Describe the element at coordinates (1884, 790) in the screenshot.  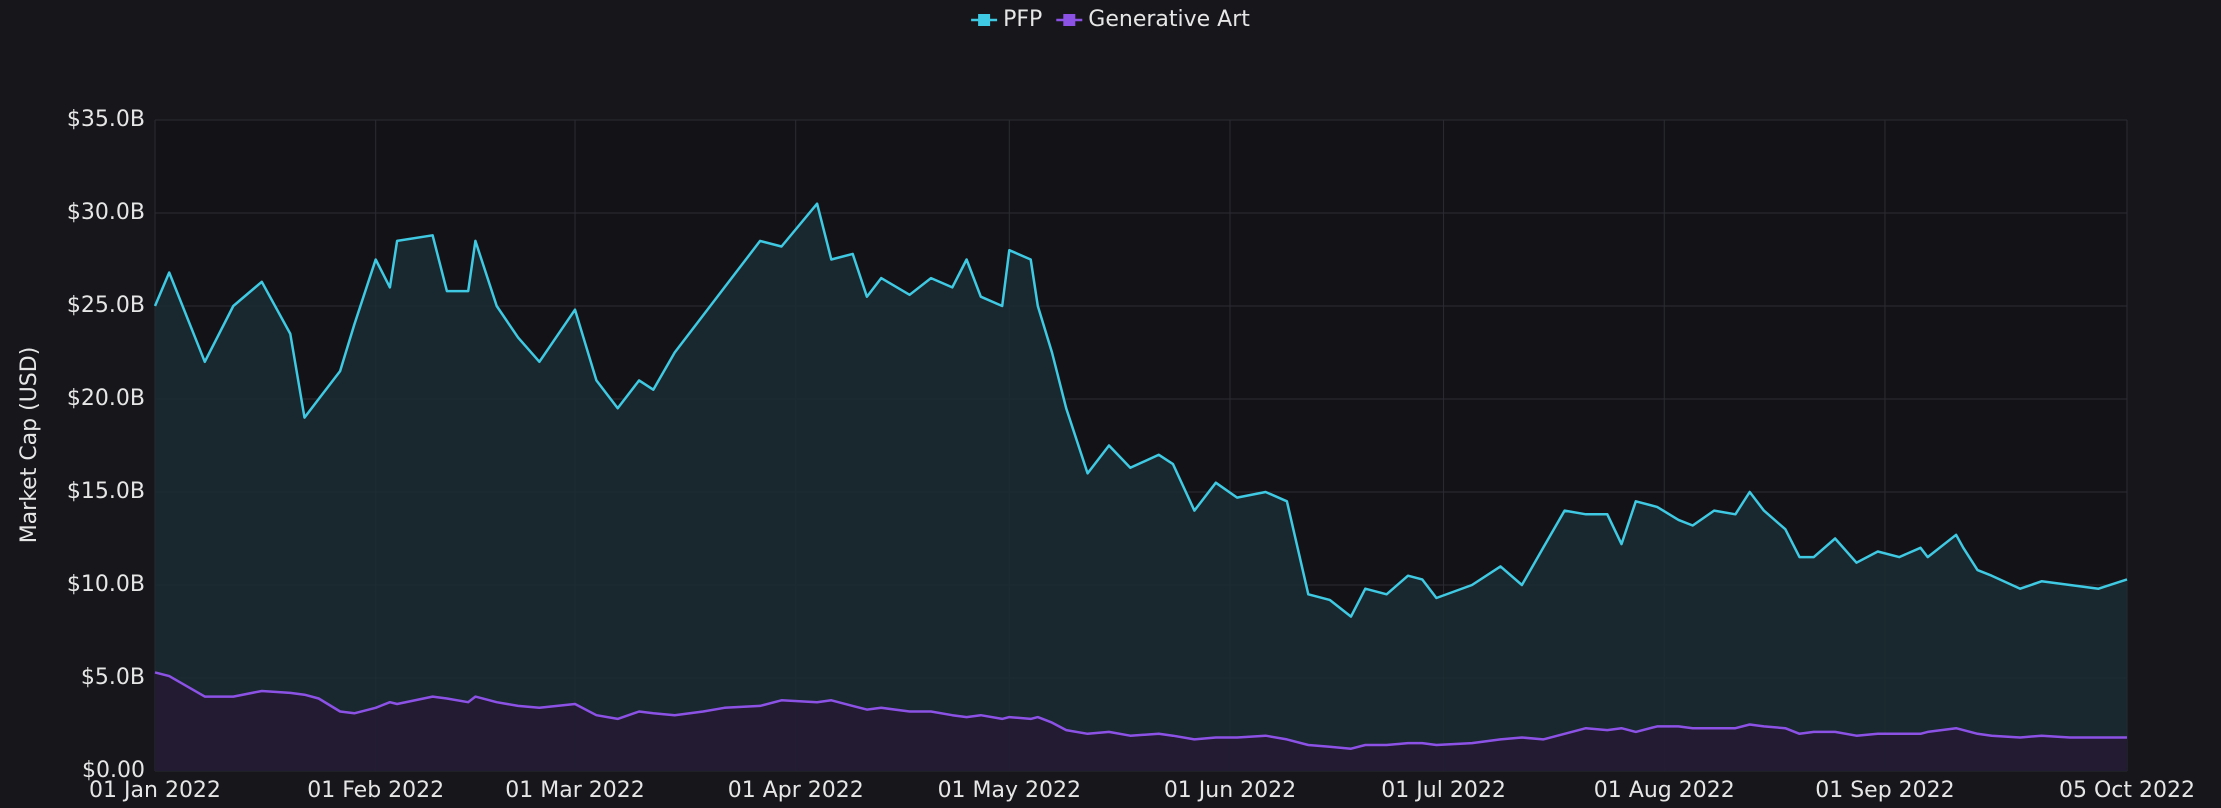
I see `x-tick-label: 01 Sep 2022` at that location.